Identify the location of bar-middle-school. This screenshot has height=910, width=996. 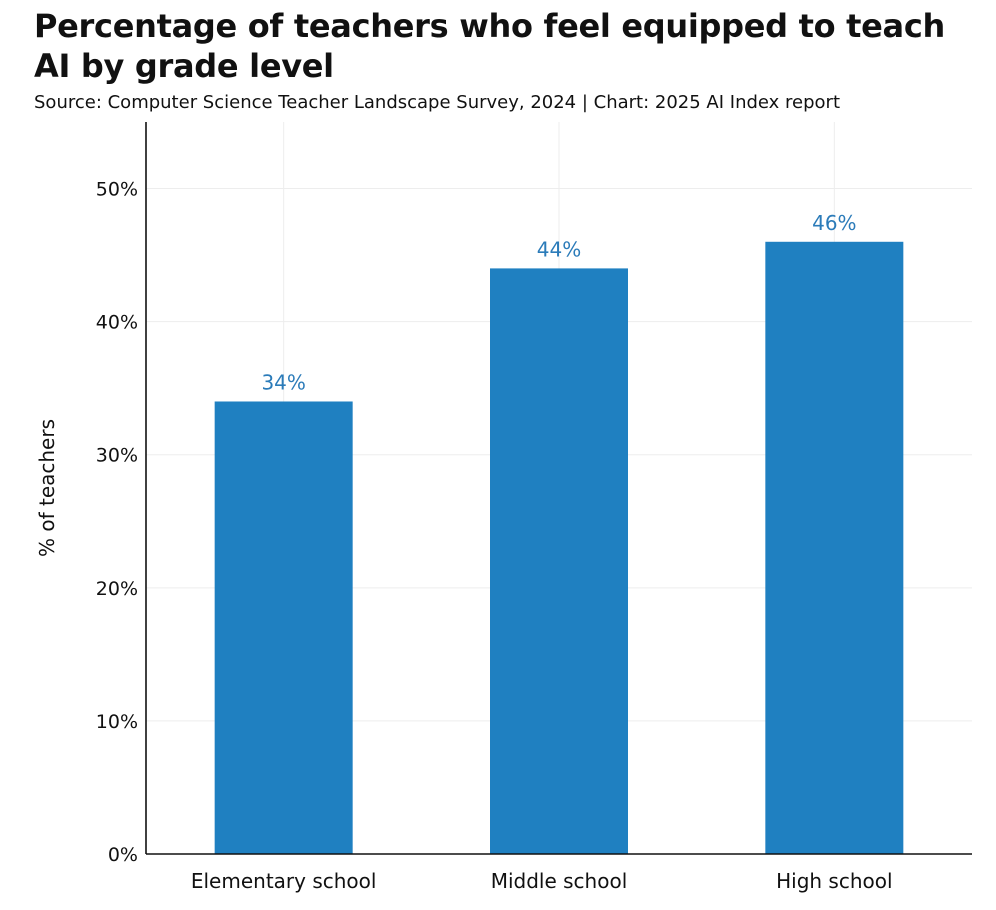
(559, 561).